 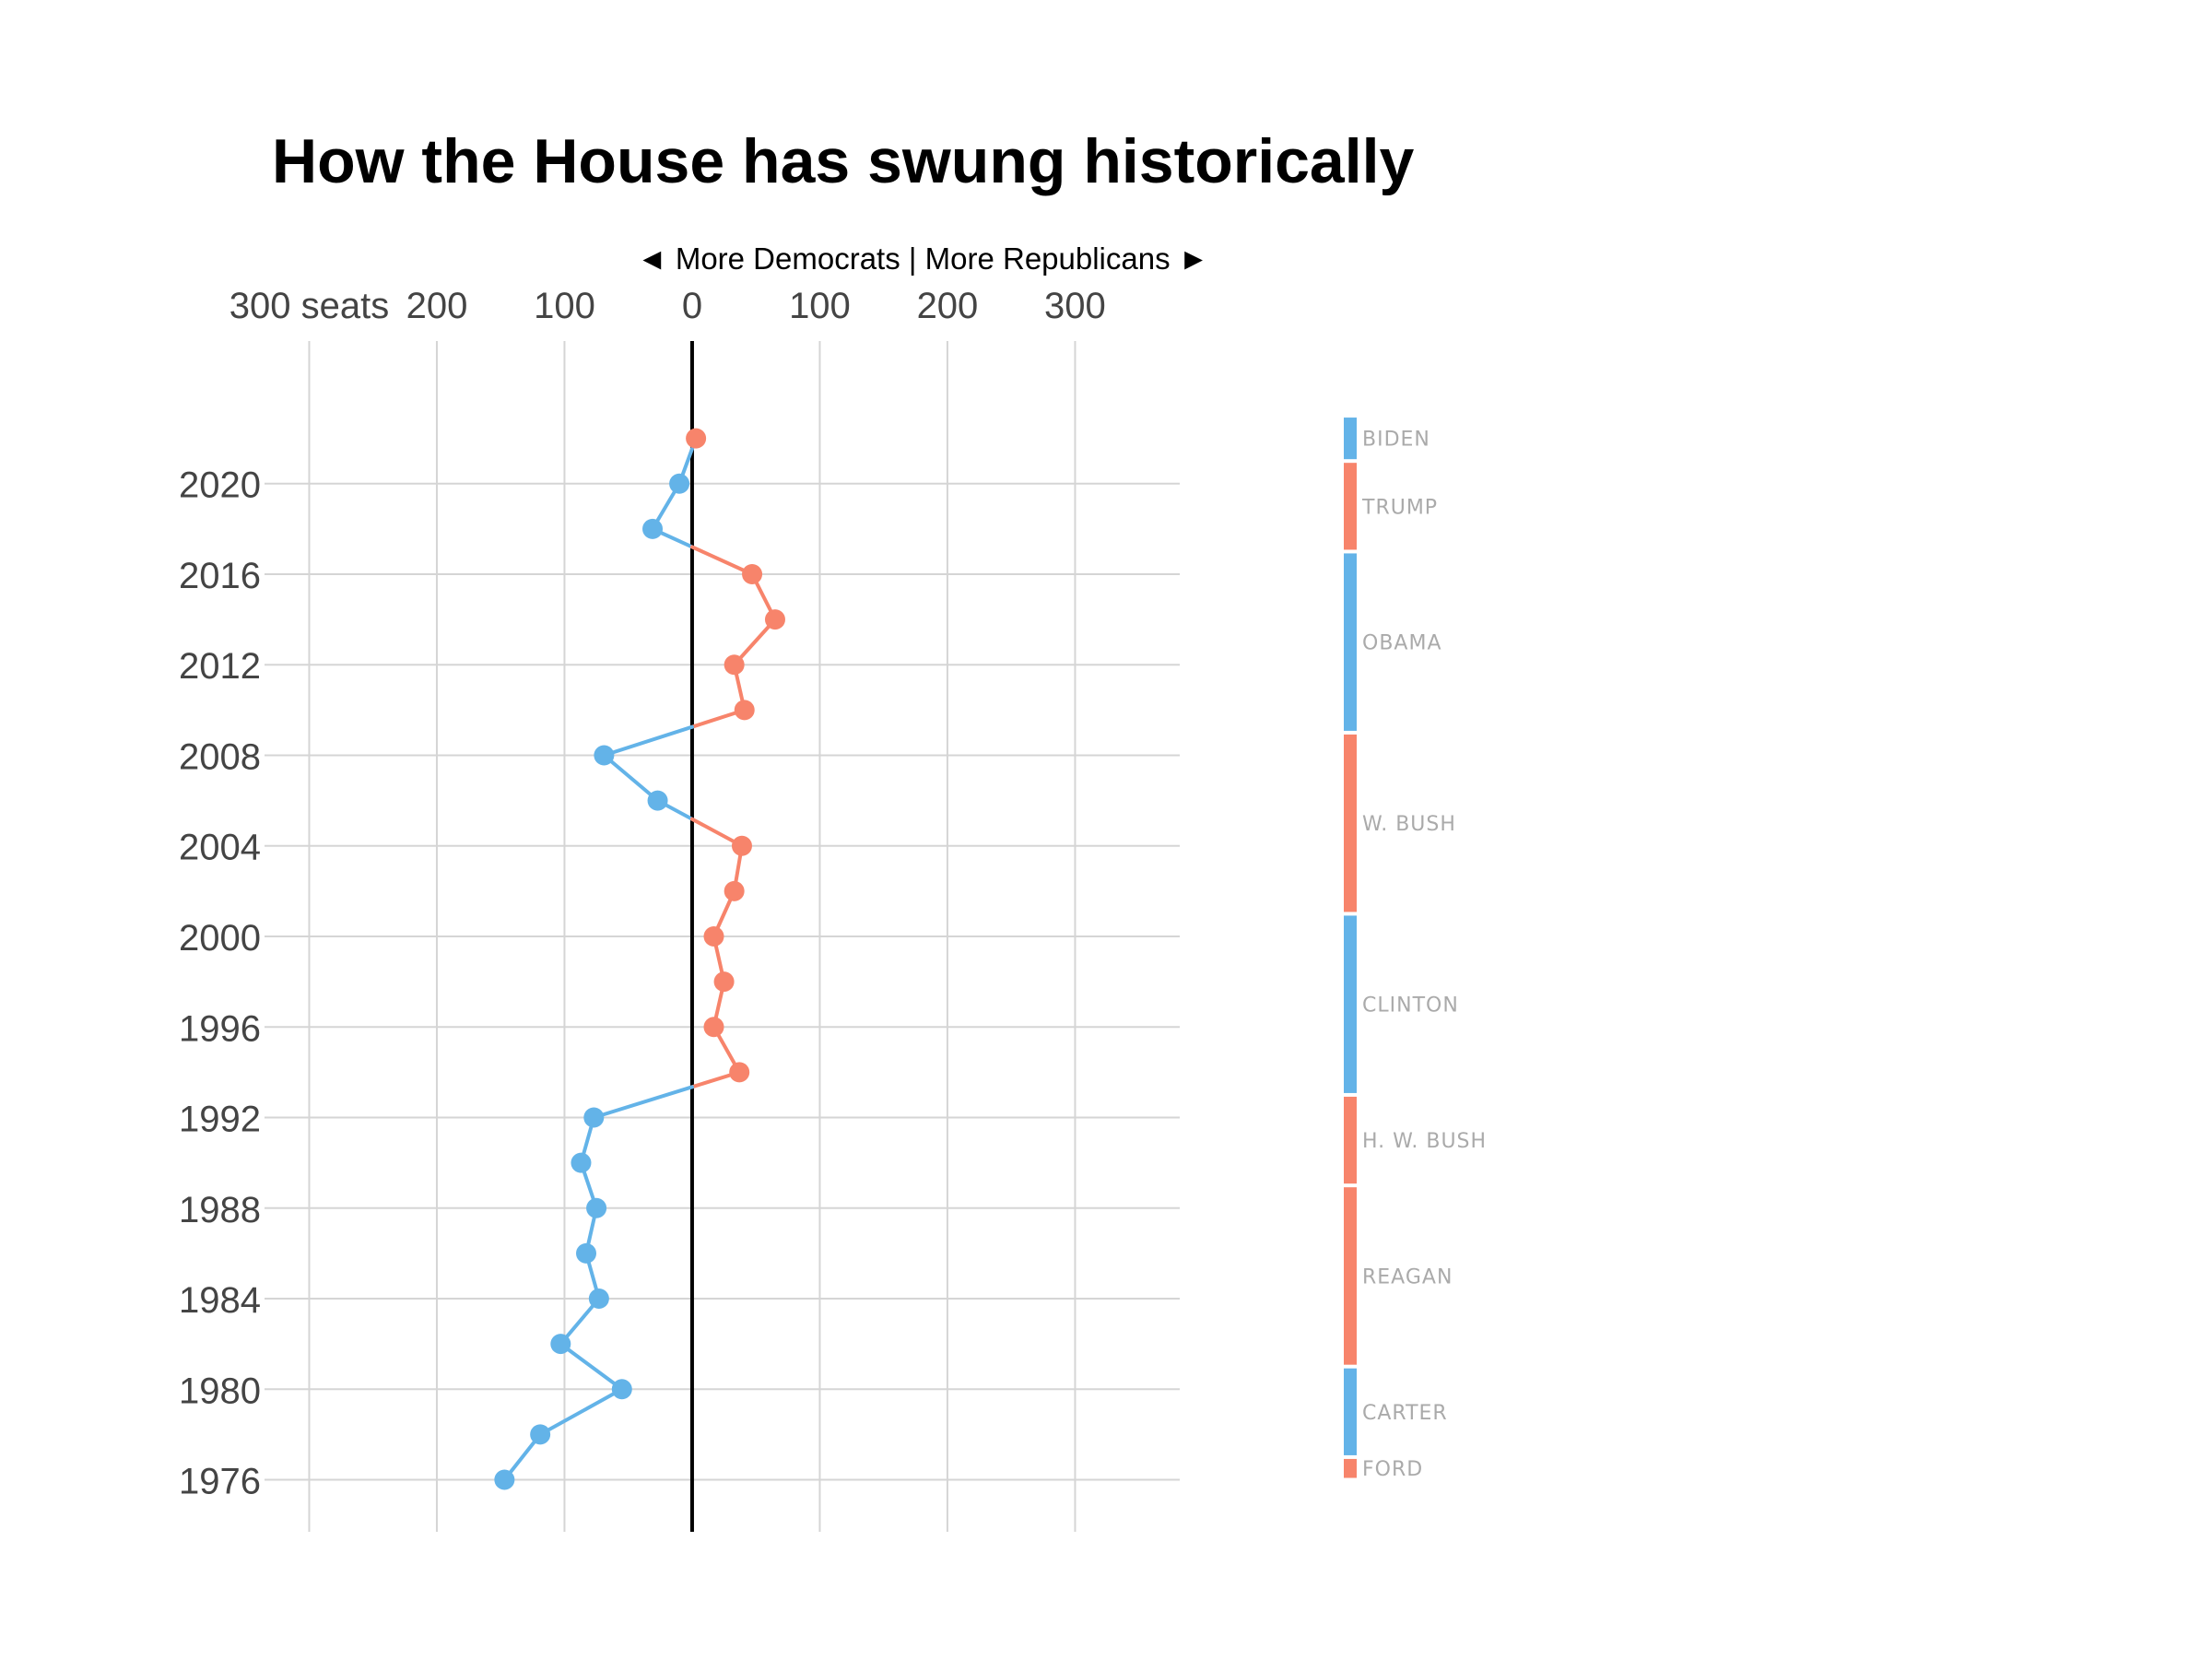 What do you see at coordinates (1396, 440) in the screenshot?
I see `president-label: BIDEN` at bounding box center [1396, 440].